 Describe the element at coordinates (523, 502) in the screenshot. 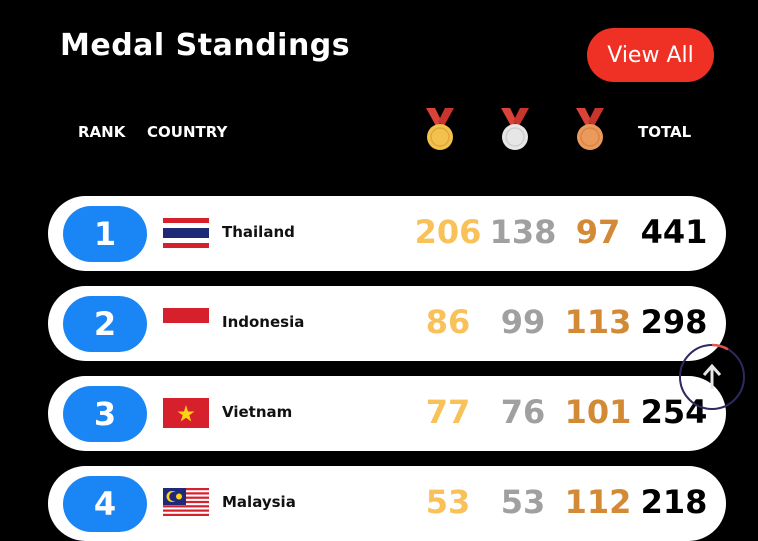

I see `silver-count: 53` at that location.